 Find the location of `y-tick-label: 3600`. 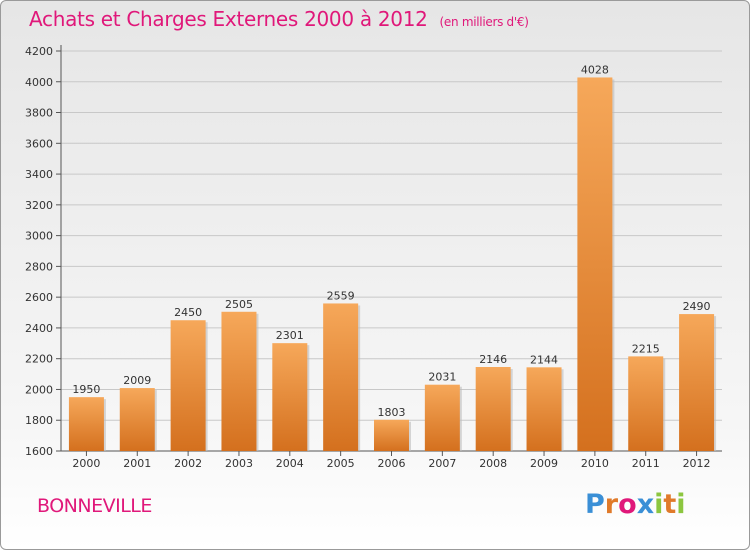

y-tick-label: 3600 is located at coordinates (39, 143).